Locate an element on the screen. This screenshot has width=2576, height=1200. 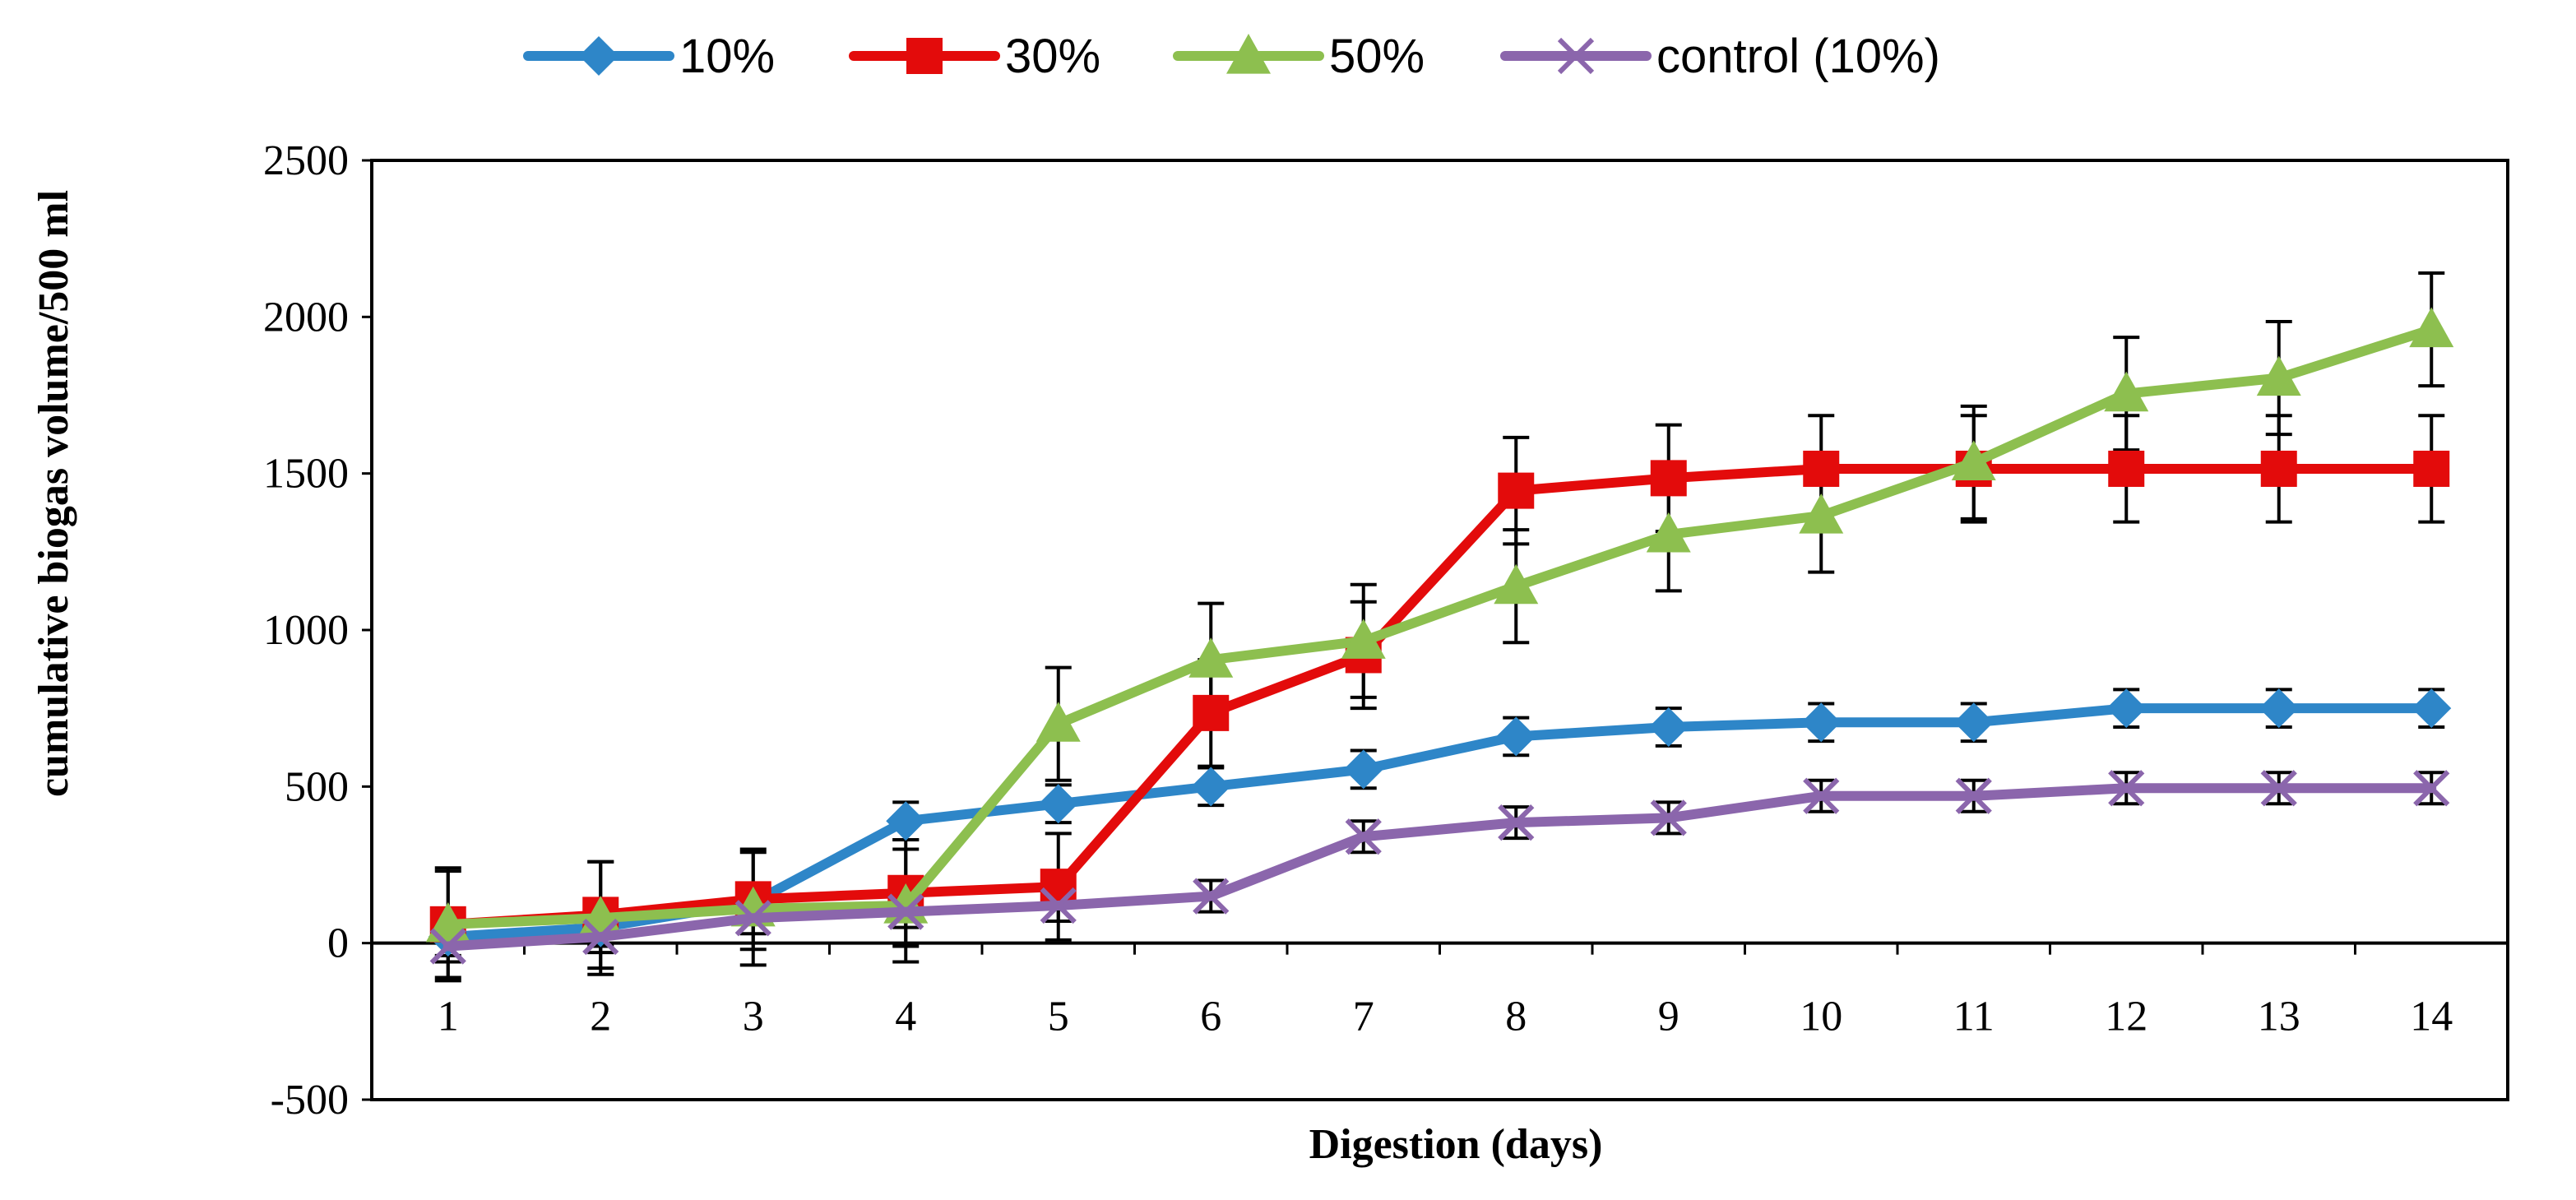
legend: 10% 30% 50% control (10%) is located at coordinates (1232, 56).